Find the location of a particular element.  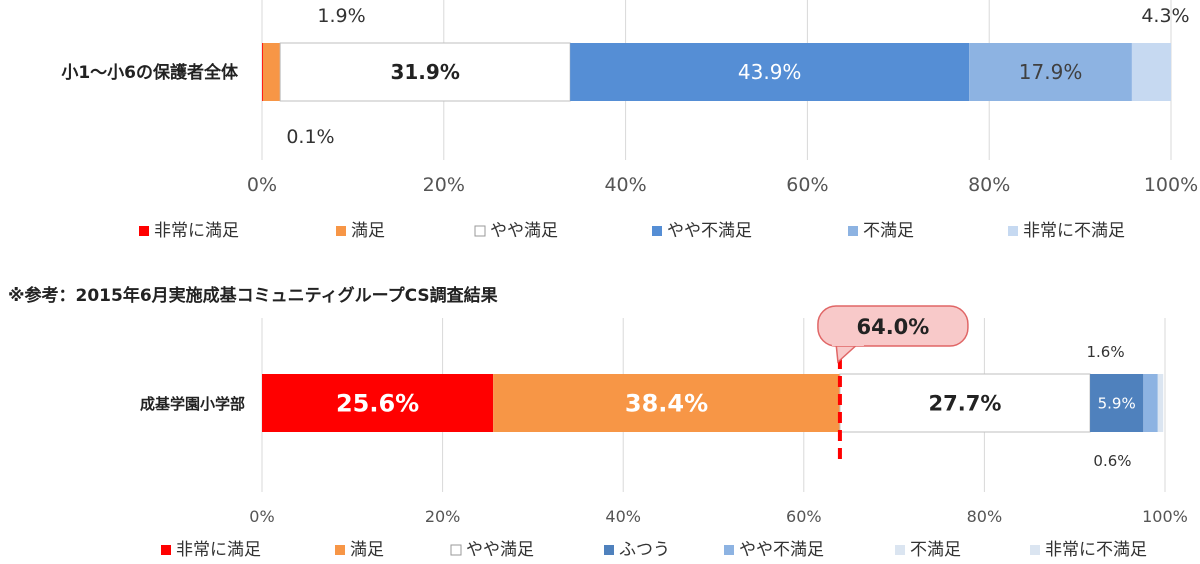

callout-box is located at coordinates (893, 326).